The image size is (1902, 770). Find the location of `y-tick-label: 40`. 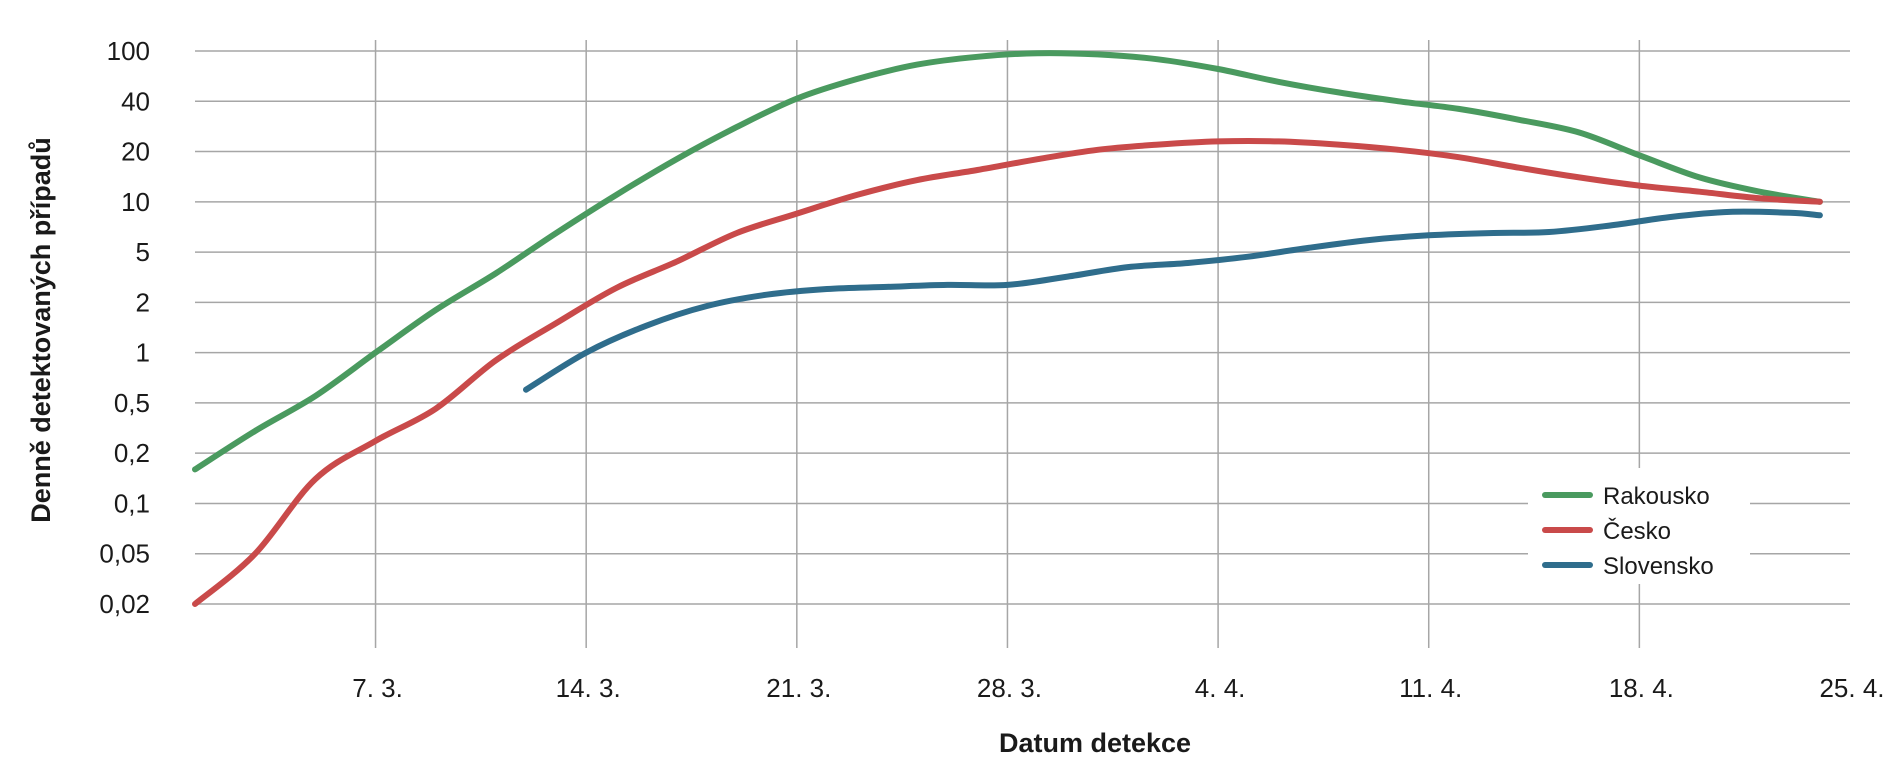

y-tick-label: 40 is located at coordinates (135, 101).